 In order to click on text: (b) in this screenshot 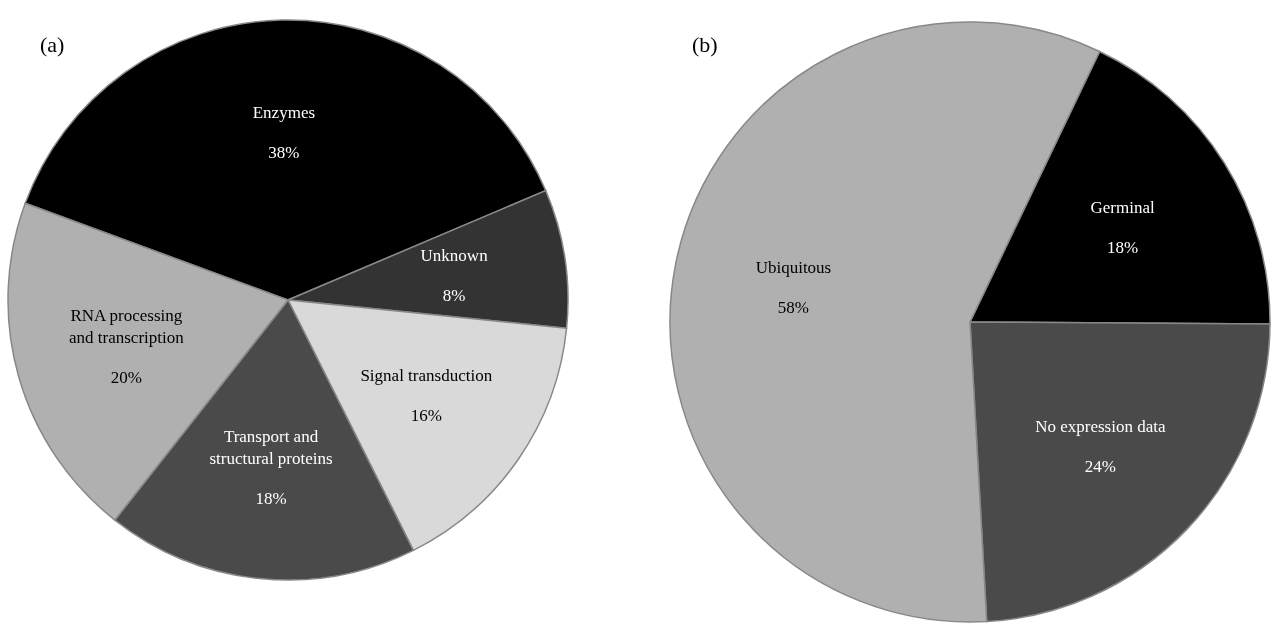, I will do `click(705, 44)`.